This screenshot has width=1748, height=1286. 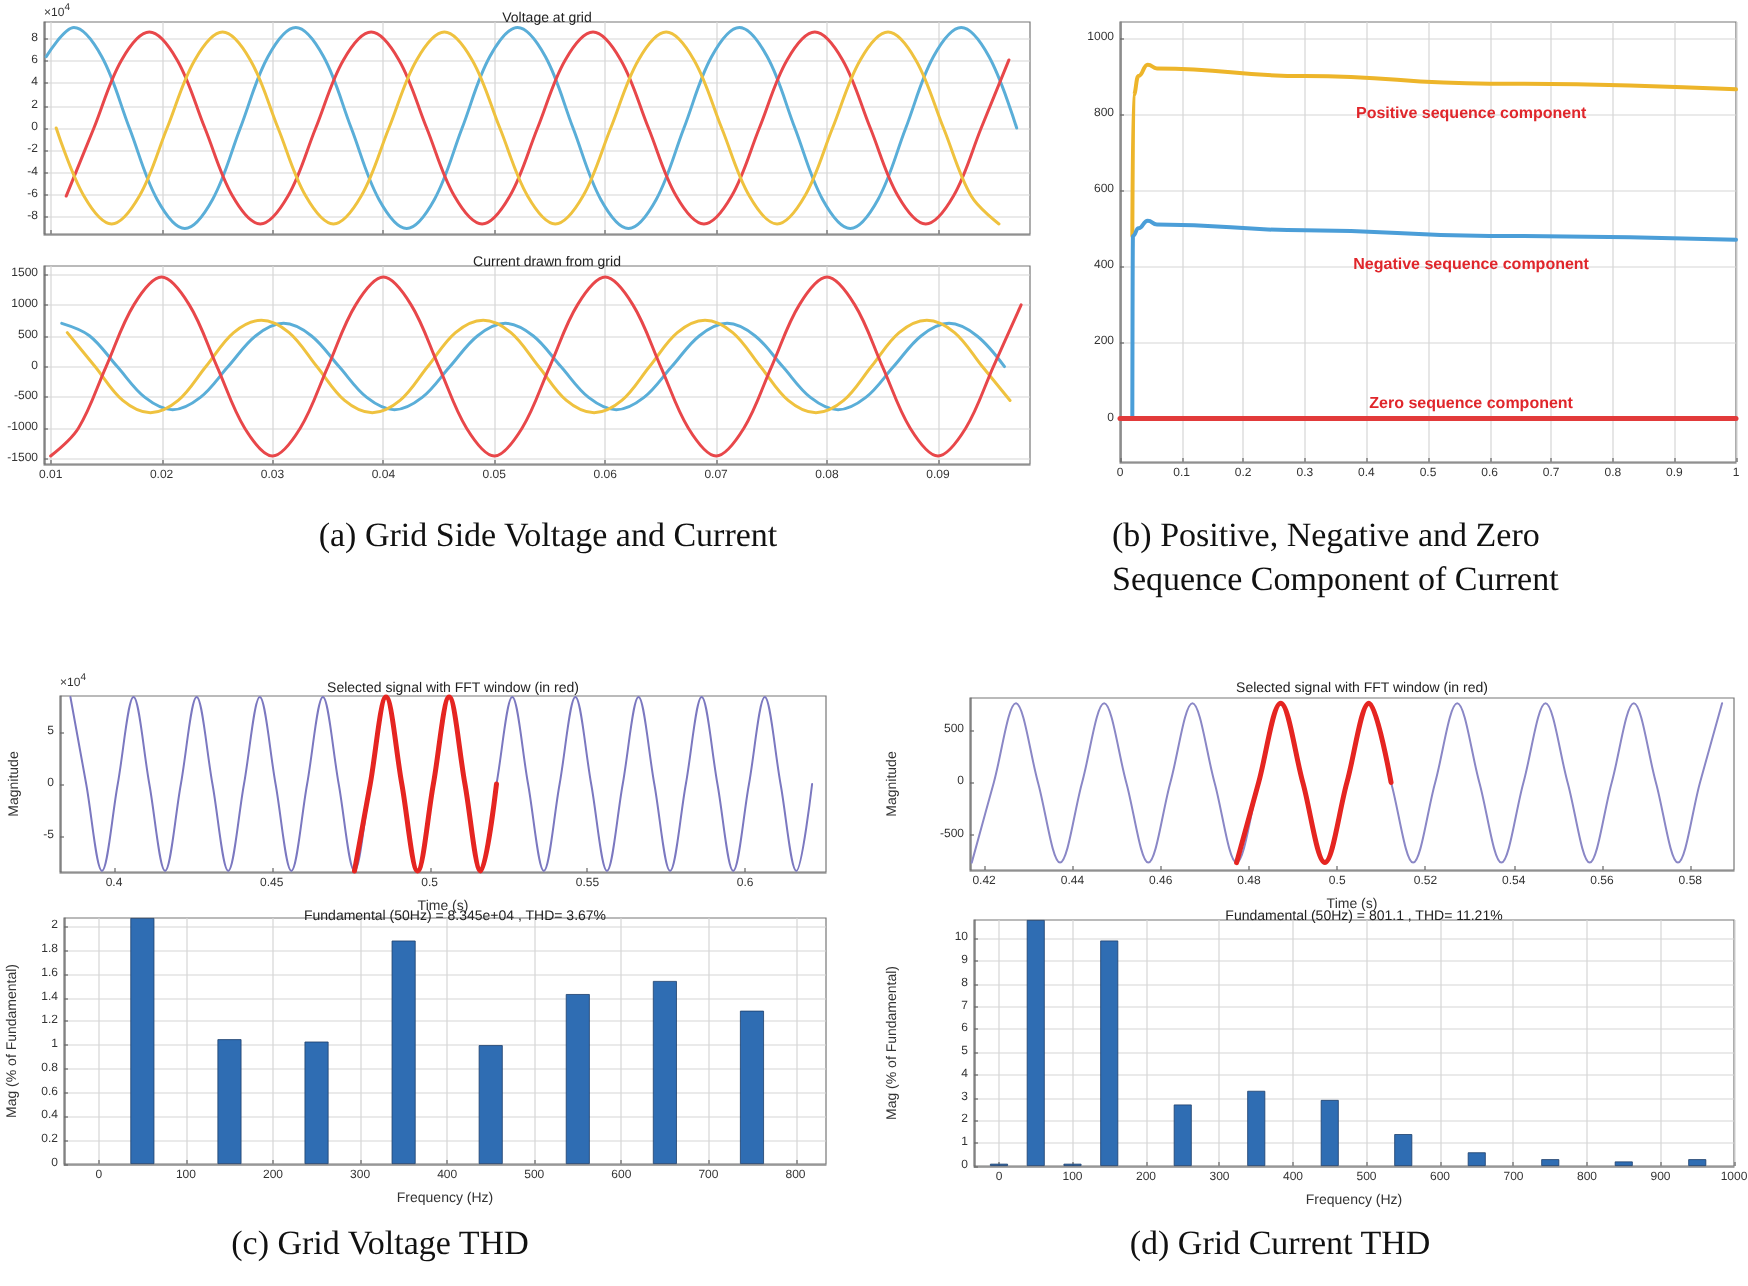 I want to click on text: (a) Grid Side Voltage and Current, so click(x=548, y=536).